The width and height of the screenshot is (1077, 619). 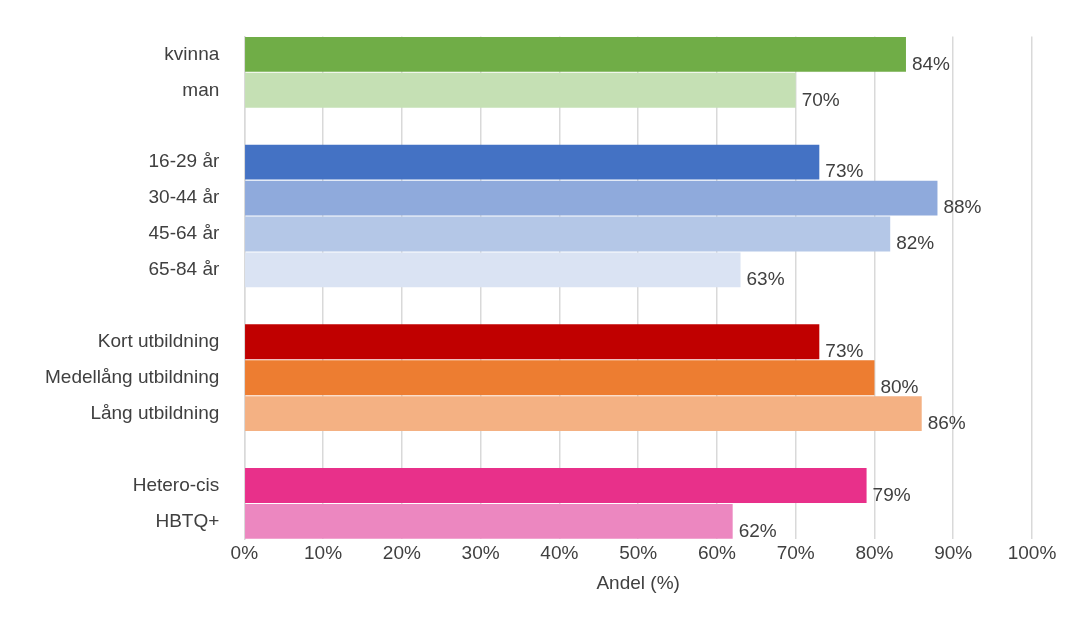 I want to click on x-tick-label: 10%, so click(x=323, y=553).